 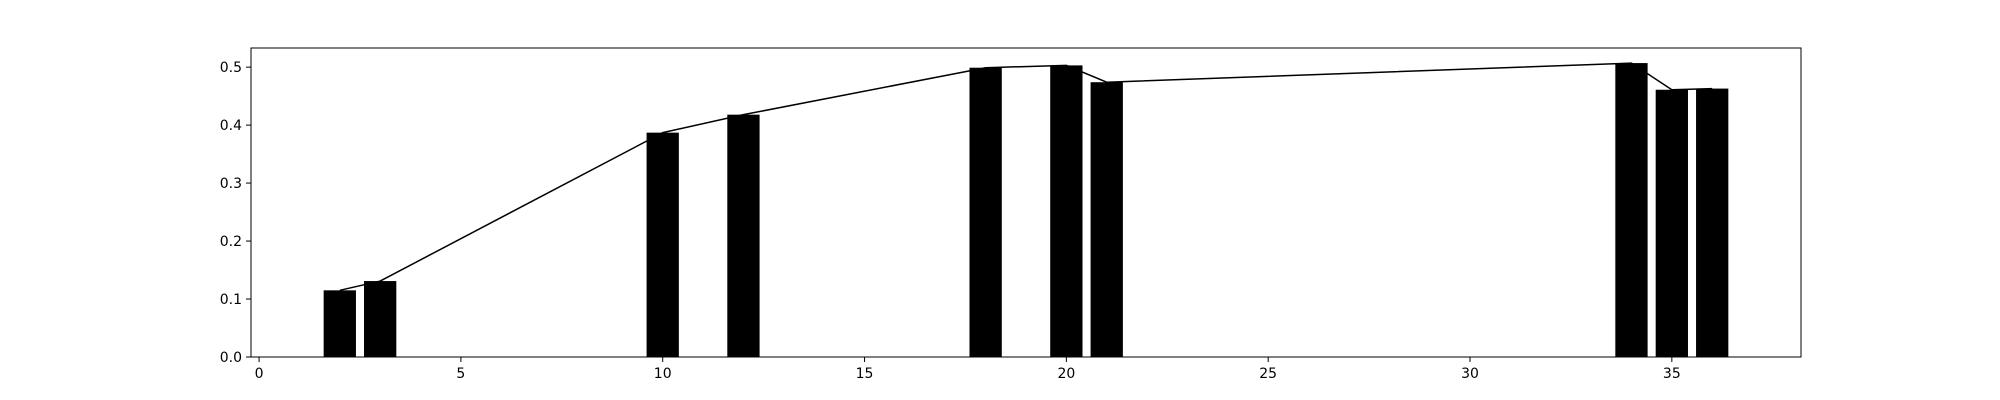 I want to click on x-tick-label: 10, so click(x=663, y=374).